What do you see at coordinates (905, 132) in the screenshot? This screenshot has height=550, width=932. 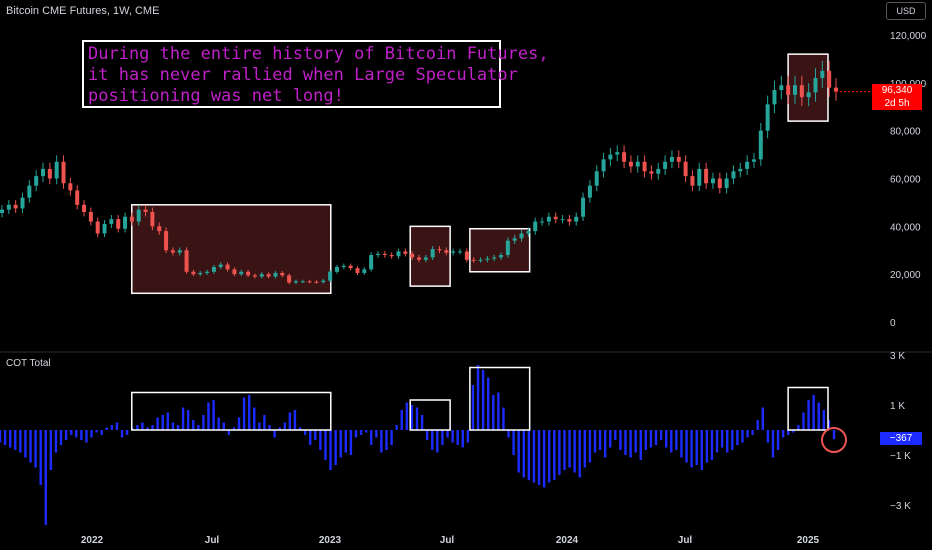 I see `price-tick-label: 80,000` at bounding box center [905, 132].